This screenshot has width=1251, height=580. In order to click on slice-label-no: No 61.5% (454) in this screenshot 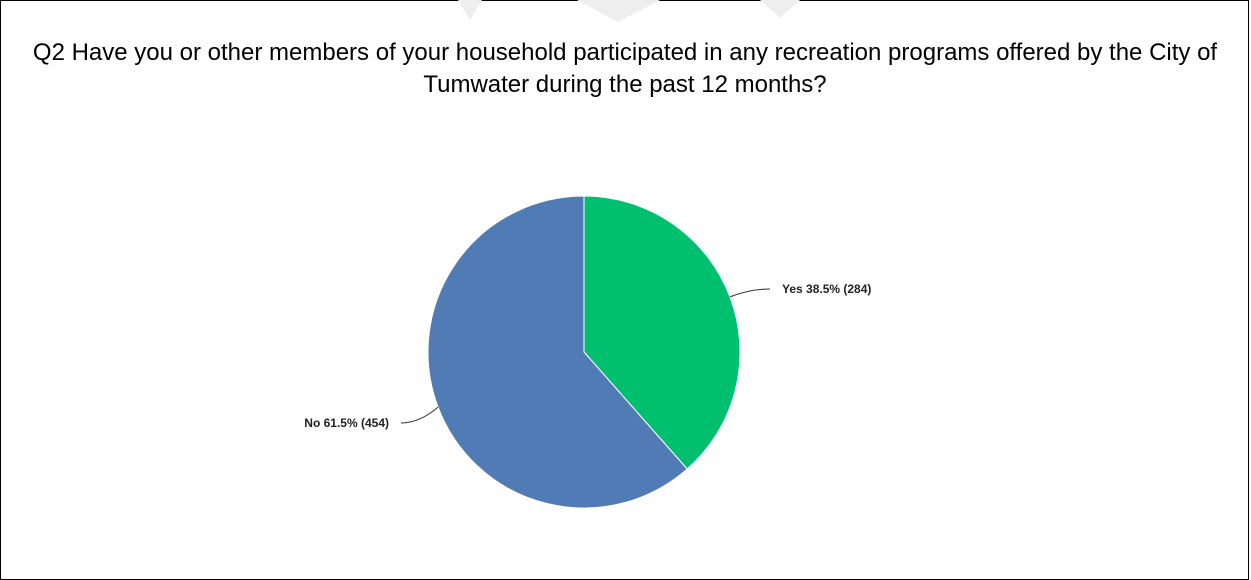, I will do `click(346, 423)`.